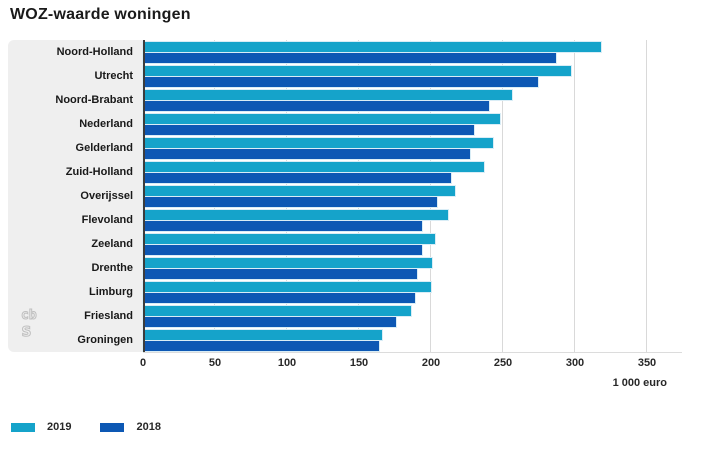  Describe the element at coordinates (59, 427) in the screenshot. I see `legend-label-2019: 2019` at that location.